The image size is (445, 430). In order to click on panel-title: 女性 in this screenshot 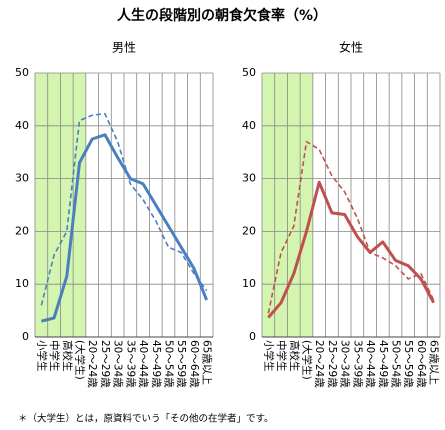, I will do `click(351, 47)`.